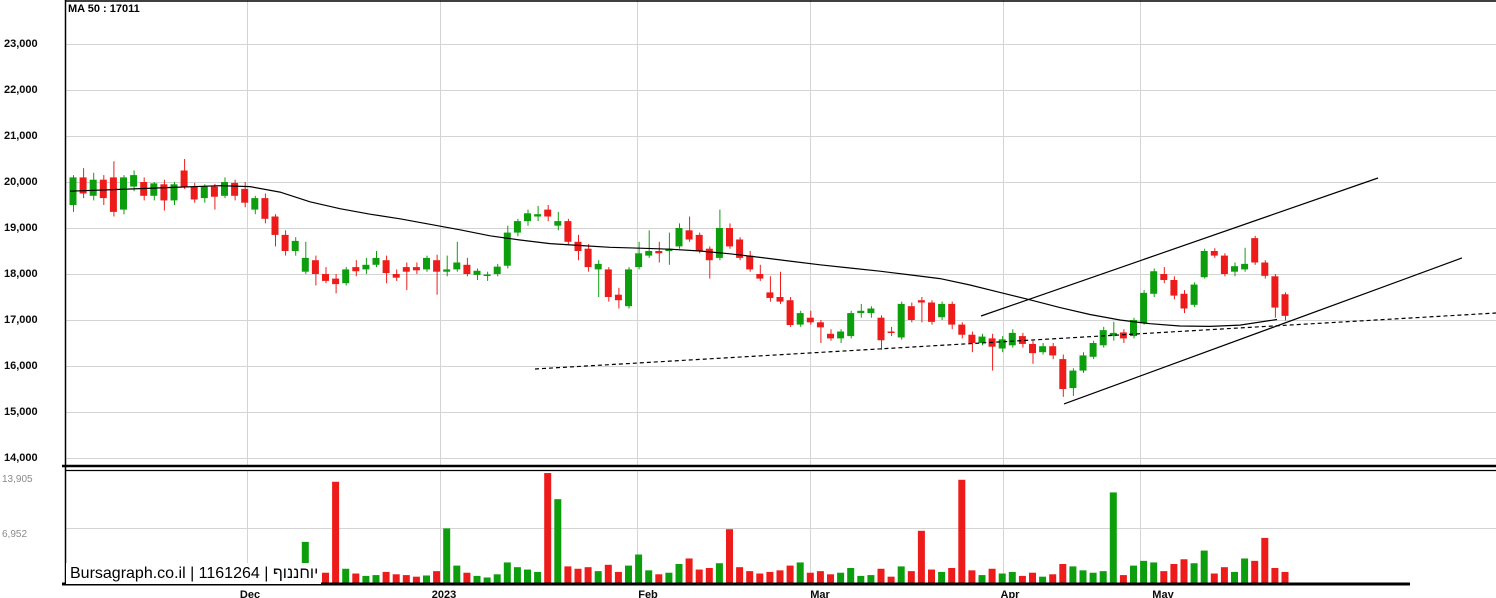  What do you see at coordinates (104, 9) in the screenshot?
I see `ma50-label: MA 50 : 17011` at bounding box center [104, 9].